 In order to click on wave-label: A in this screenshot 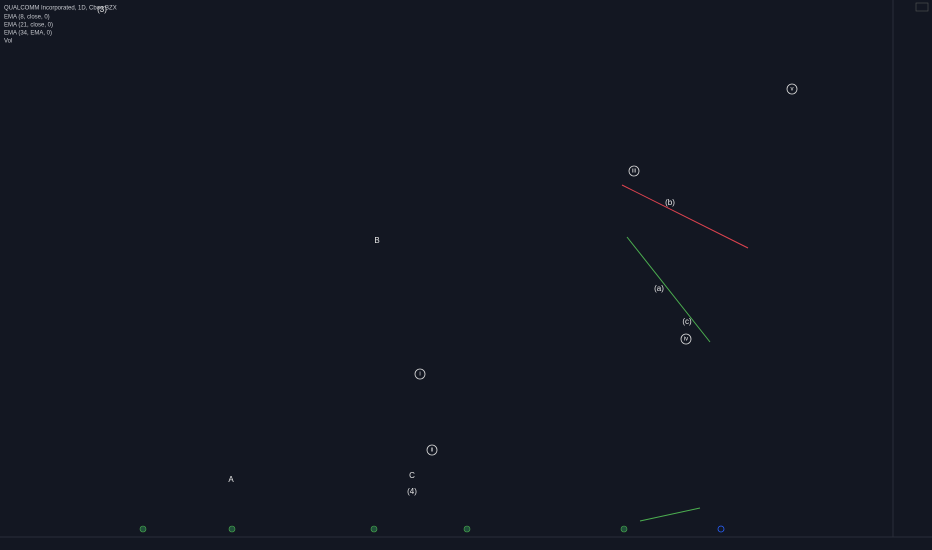, I will do `click(231, 479)`.